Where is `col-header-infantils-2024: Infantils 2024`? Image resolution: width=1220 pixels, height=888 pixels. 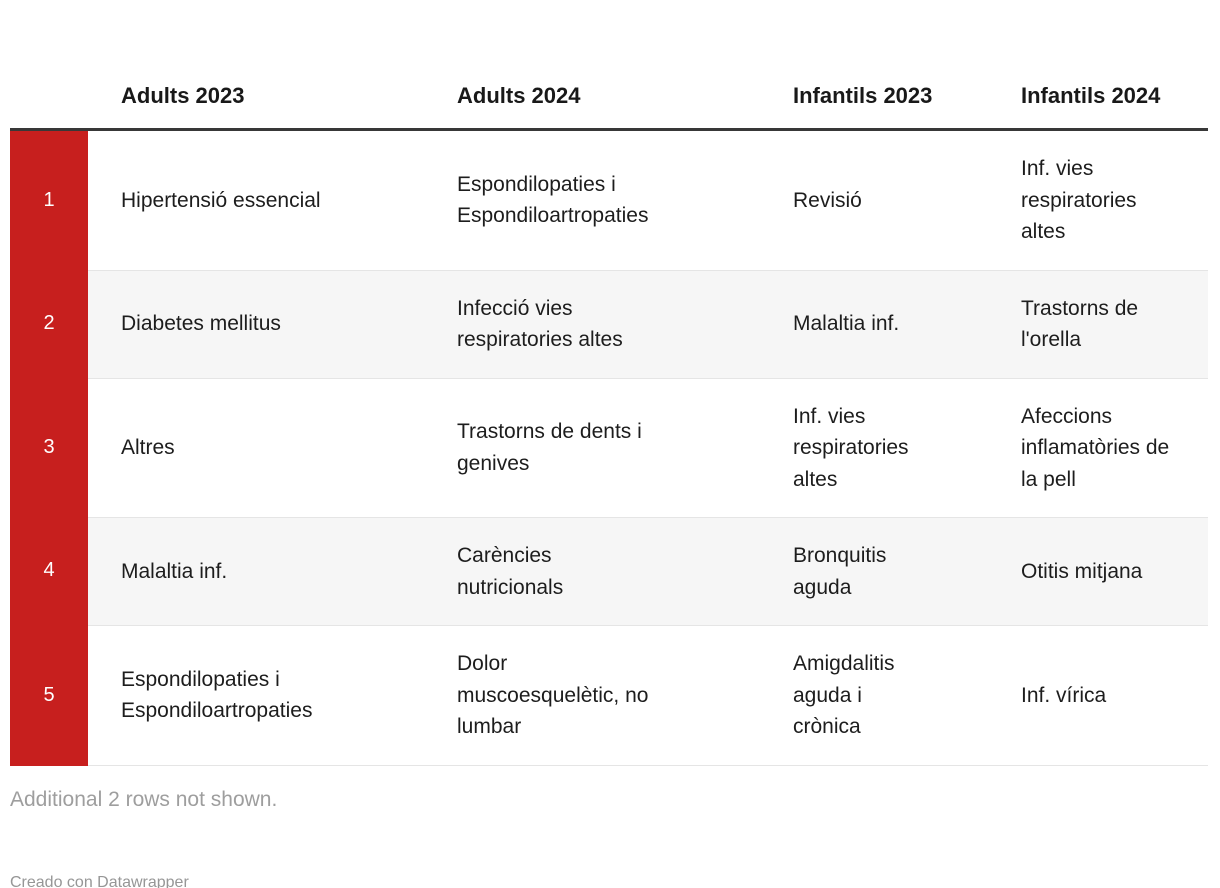 col-header-infantils-2024: Infantils 2024 is located at coordinates (1091, 95).